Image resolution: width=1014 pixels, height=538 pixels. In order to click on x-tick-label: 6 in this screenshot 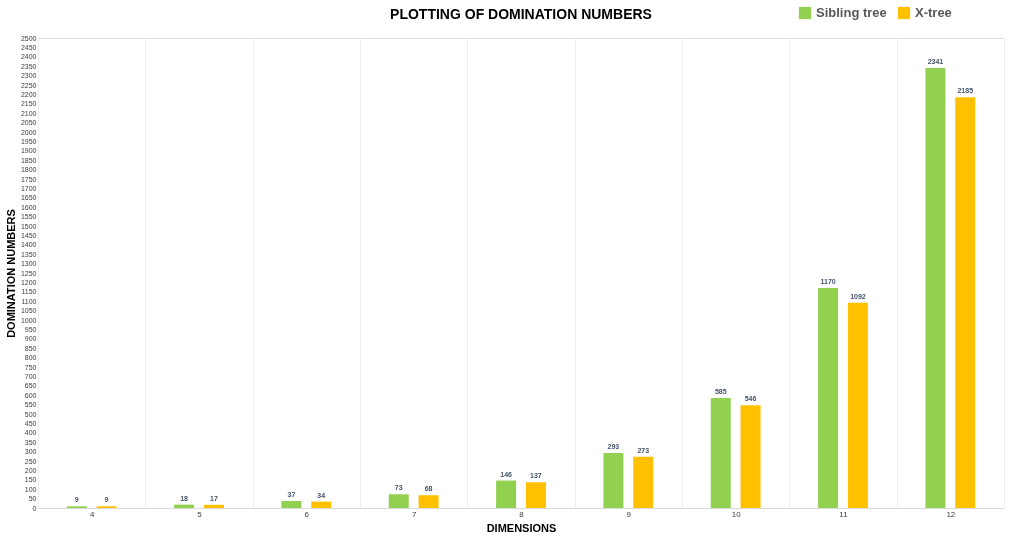, I will do `click(307, 514)`.